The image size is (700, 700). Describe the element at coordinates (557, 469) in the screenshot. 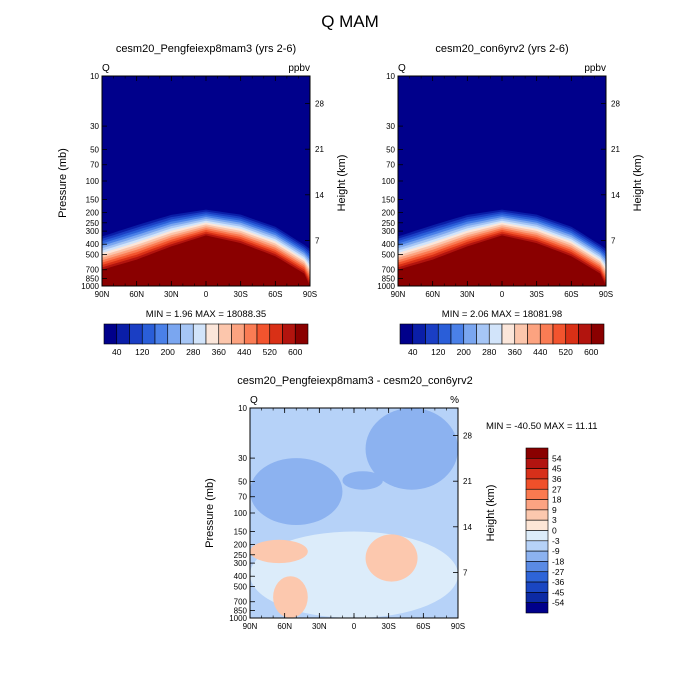

I see `colorbar-label: 45` at that location.